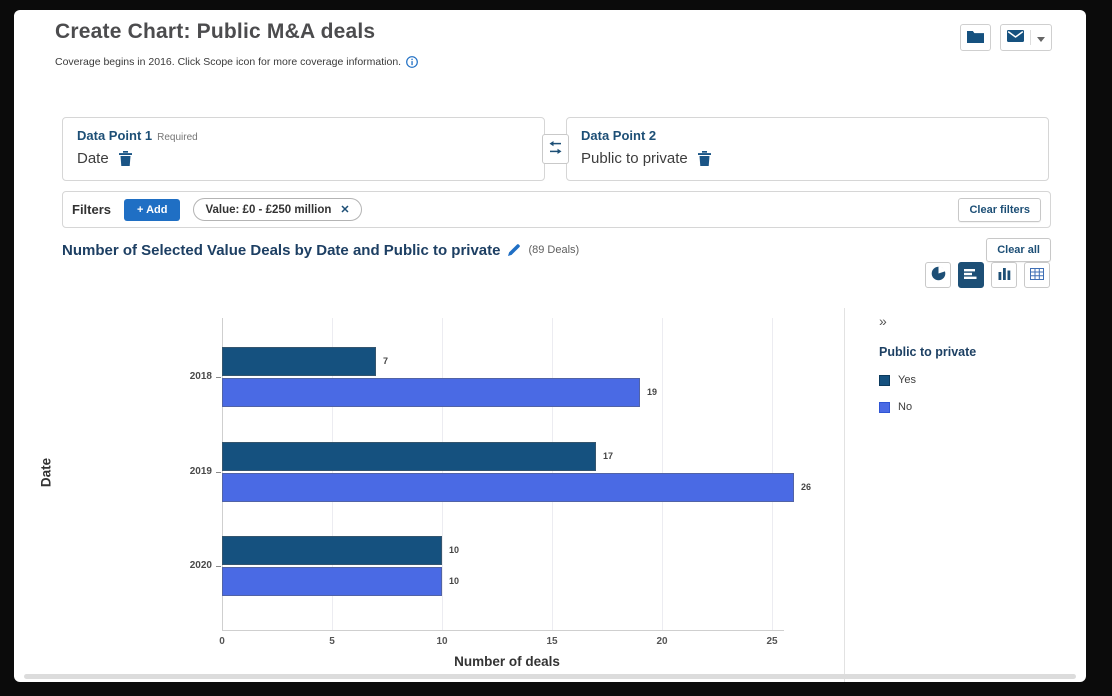  What do you see at coordinates (332, 641) in the screenshot?
I see `x-tick-label: 5` at bounding box center [332, 641].